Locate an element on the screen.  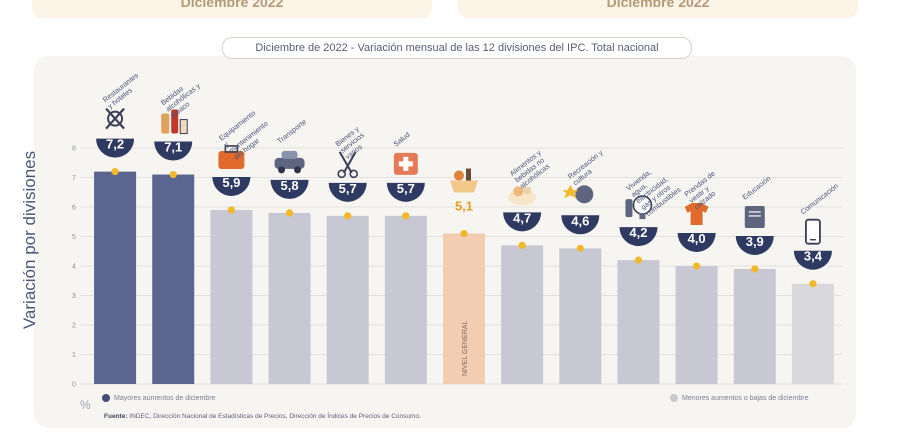
y-tick-label: 0 is located at coordinates (74, 385).